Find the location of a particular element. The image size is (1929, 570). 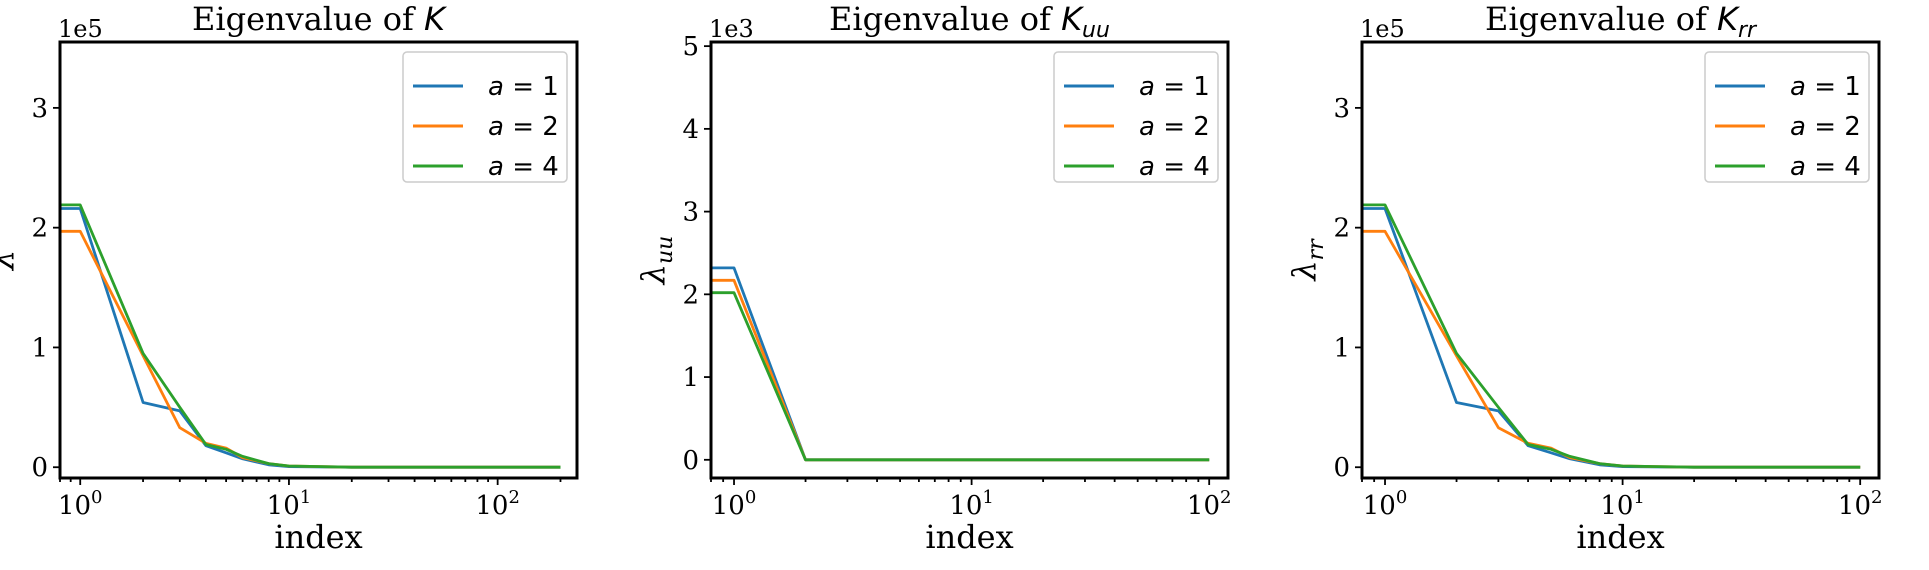

y-tick-label: 4 is located at coordinates (690, 130).